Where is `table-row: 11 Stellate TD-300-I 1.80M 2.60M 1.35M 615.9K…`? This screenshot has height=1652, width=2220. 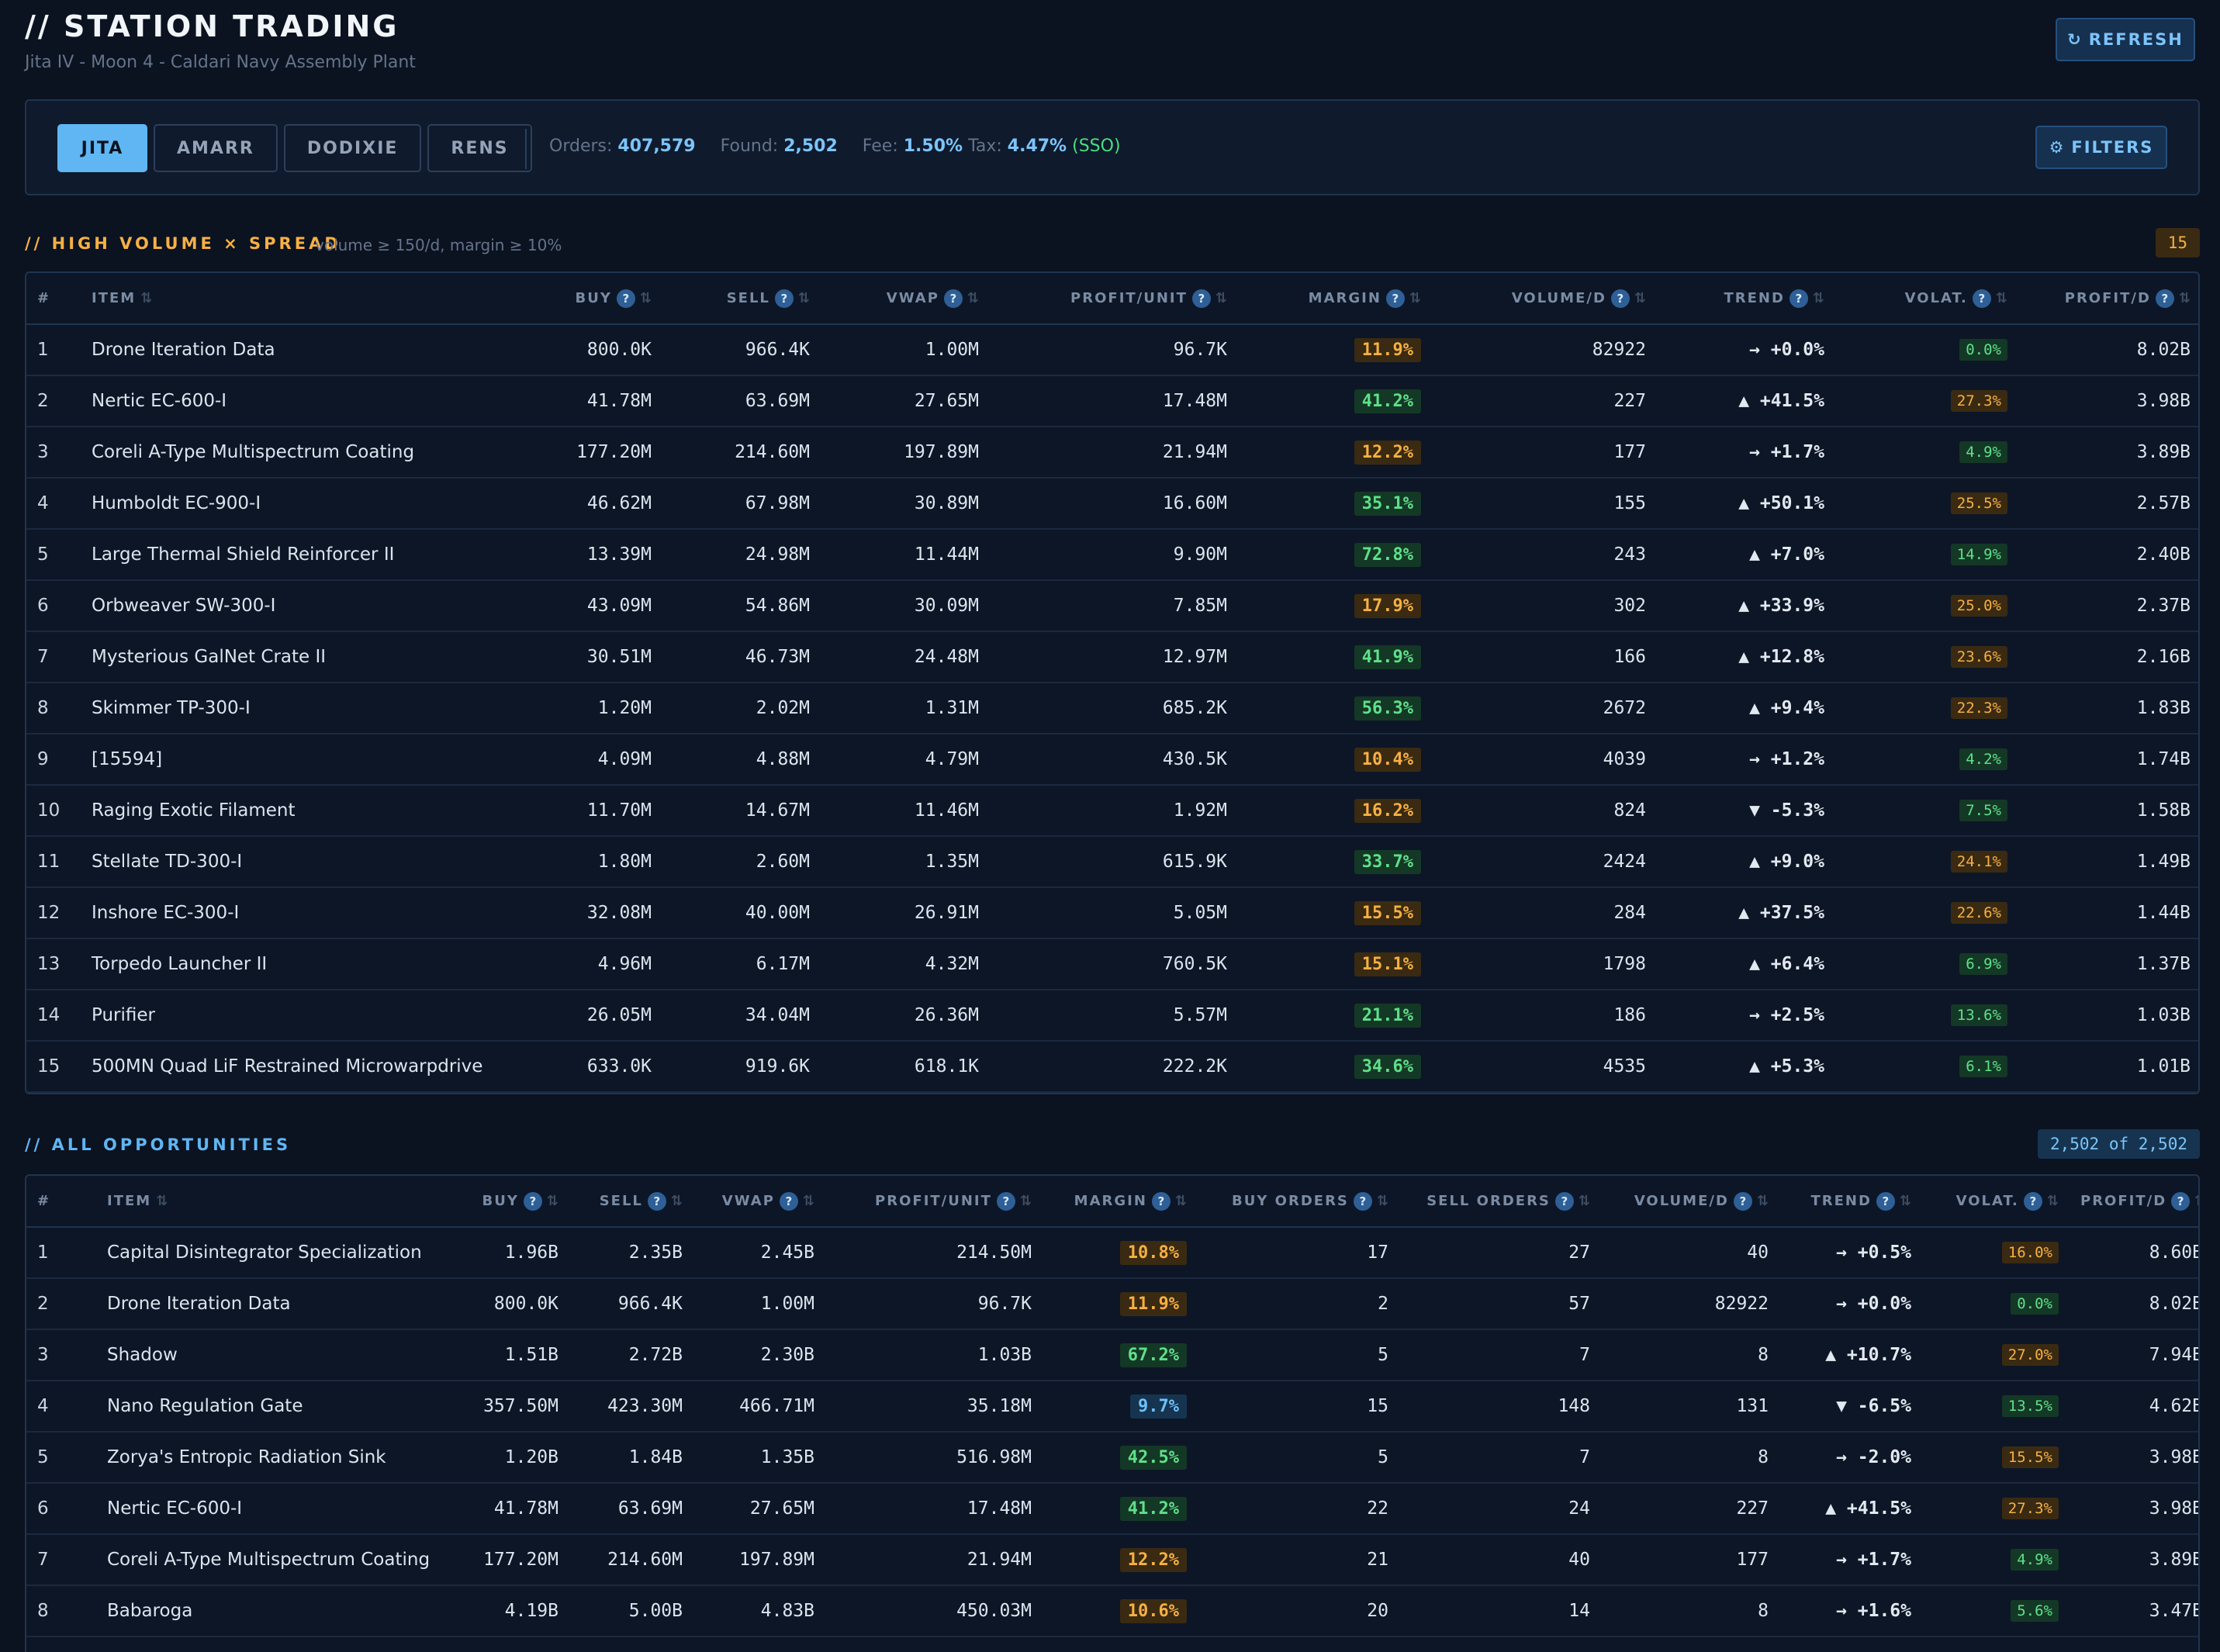
table-row: 11 Stellate TD-300-I 1.80M 2.60M 1.35M 615.9K… is located at coordinates (1112, 862).